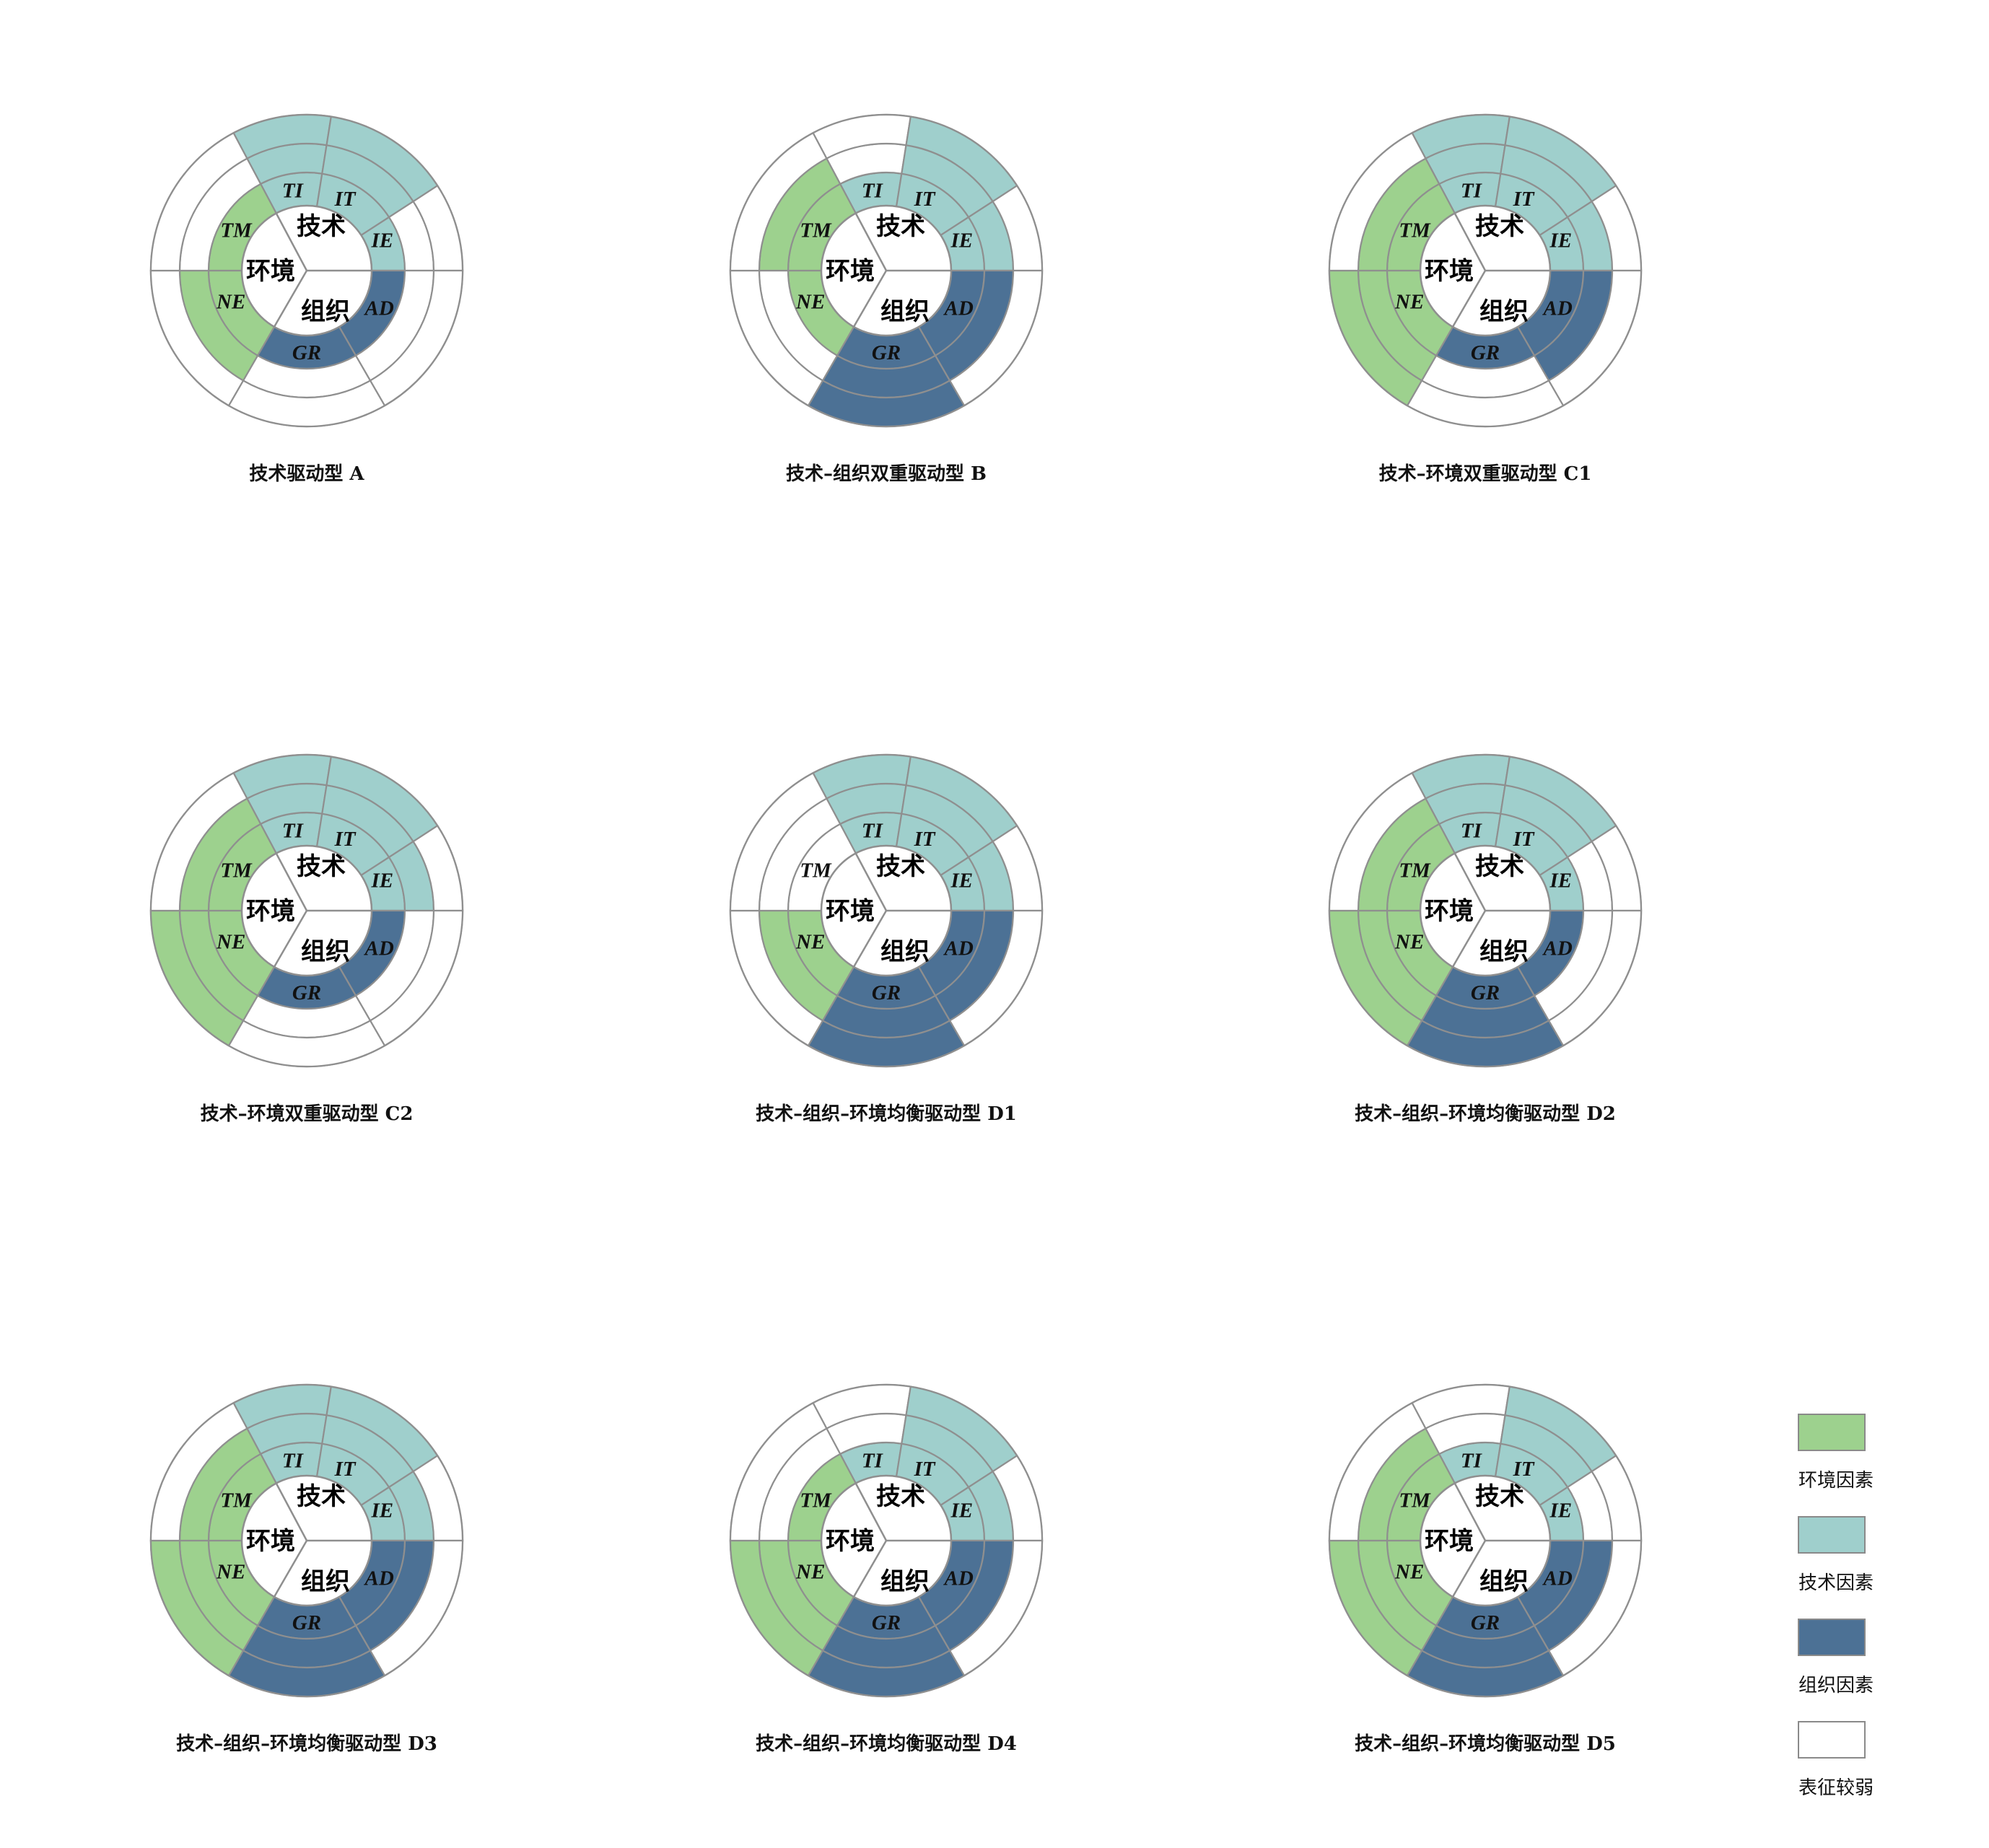  Describe the element at coordinates (886, 474) in the screenshot. I see `diagram-caption: 技术–组织双重驱动型 B` at that location.